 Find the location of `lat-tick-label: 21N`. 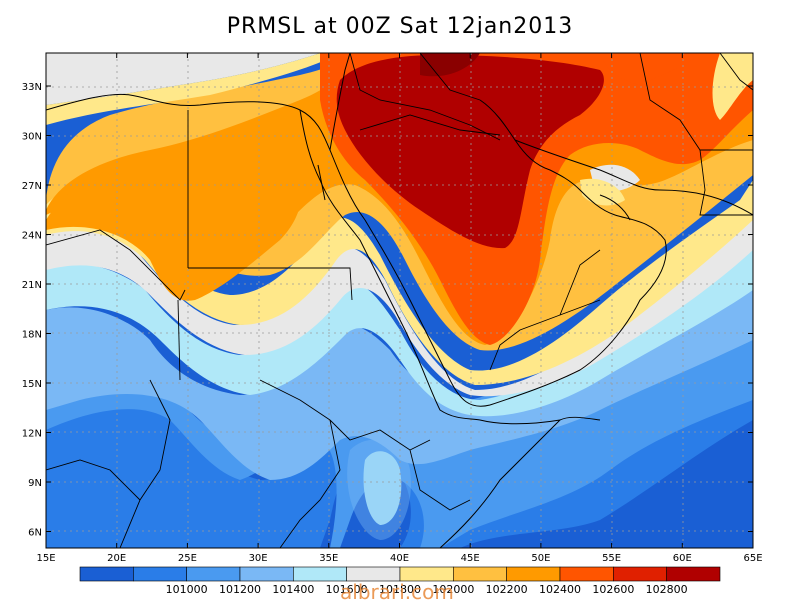

lat-tick-label: 21N is located at coordinates (32, 285).